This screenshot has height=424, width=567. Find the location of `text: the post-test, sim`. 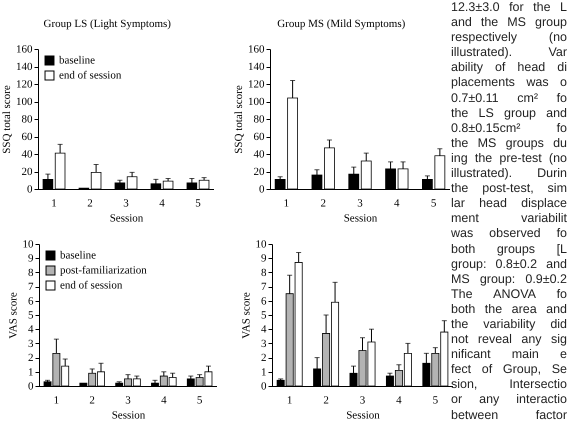

text: the post-test, sim is located at coordinates (509, 188).